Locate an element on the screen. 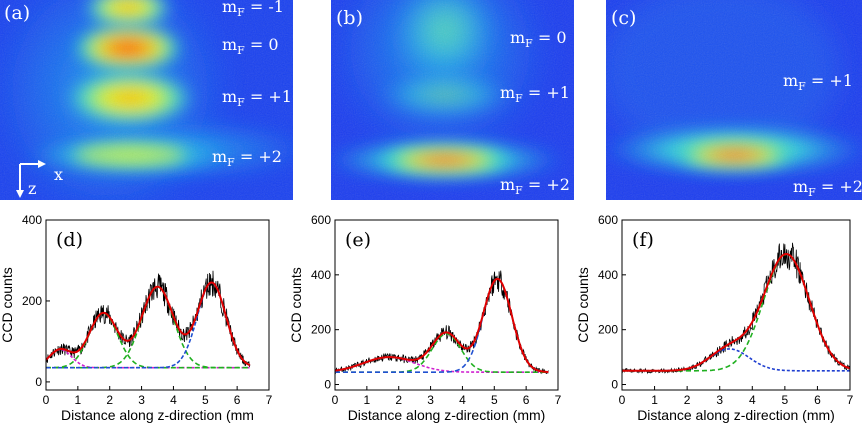 The image size is (862, 433). absorption-image-b: (b) mF = 0 mF = +1 mF = +2 is located at coordinates (452, 100).